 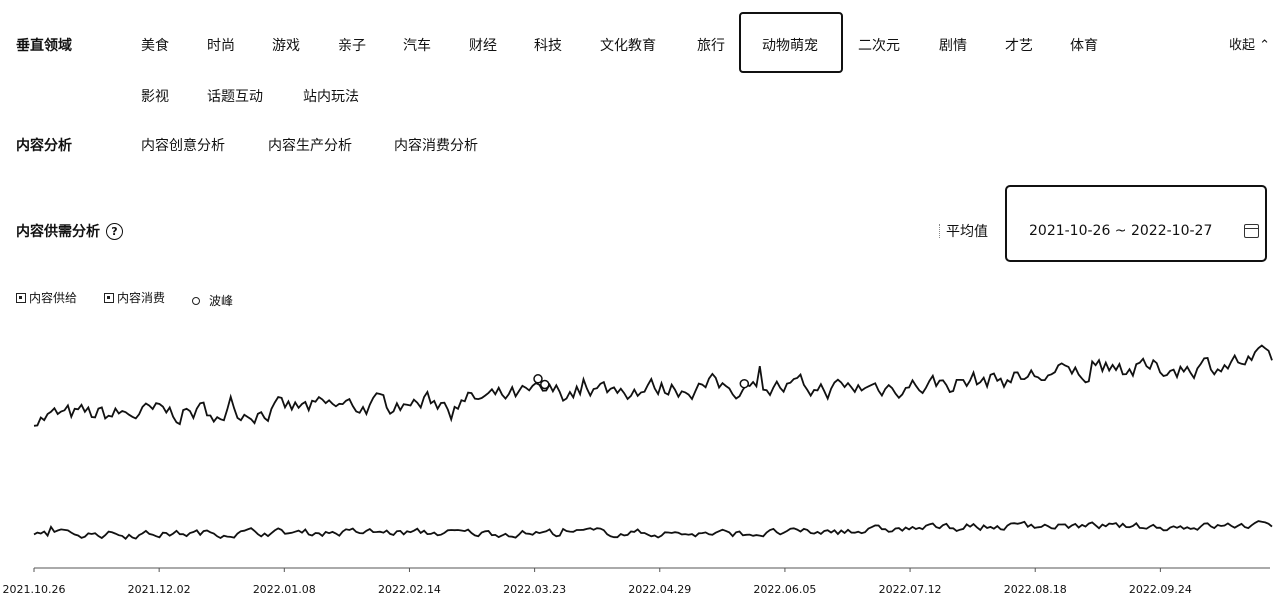 What do you see at coordinates (183, 146) in the screenshot?
I see `tab-content-creative-analysis: 内容创意分析` at bounding box center [183, 146].